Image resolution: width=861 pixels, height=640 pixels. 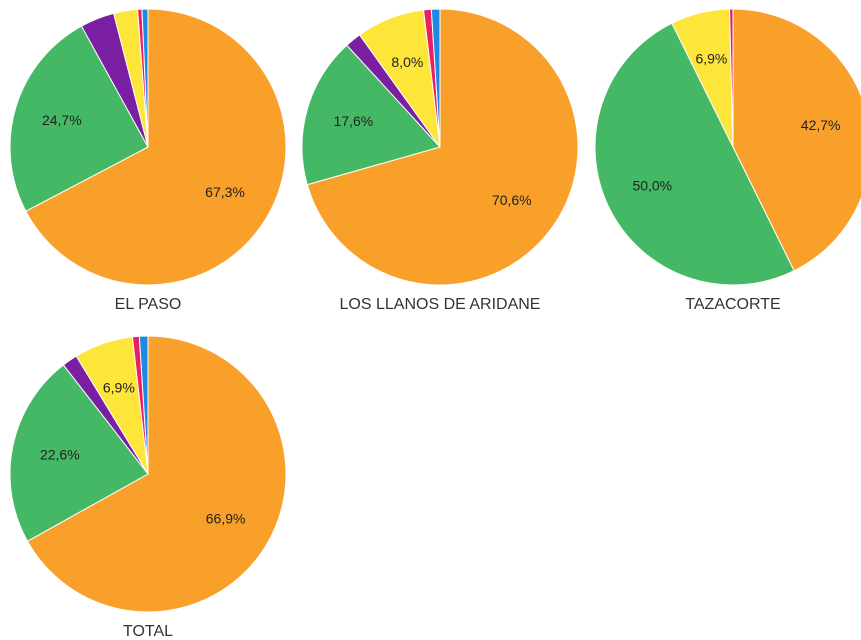 What do you see at coordinates (512, 200) in the screenshot?
I see `slice-label: 70,6%` at bounding box center [512, 200].